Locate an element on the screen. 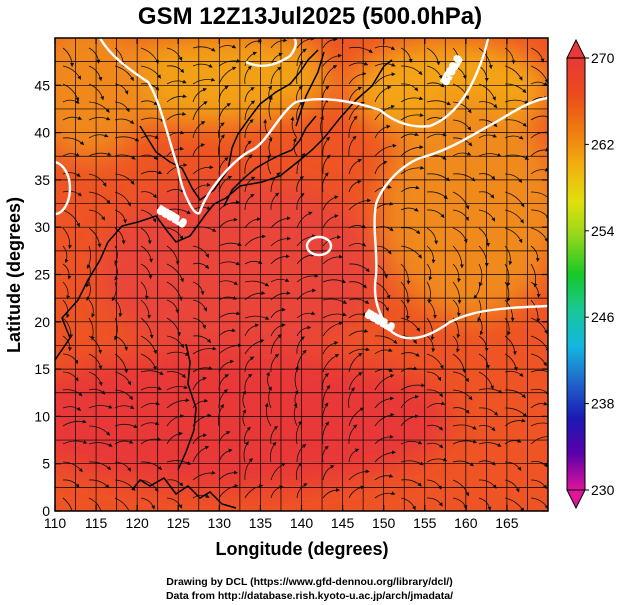  colorbar-ticks: 230 238 246 254 262 270 is located at coordinates (600, 274).